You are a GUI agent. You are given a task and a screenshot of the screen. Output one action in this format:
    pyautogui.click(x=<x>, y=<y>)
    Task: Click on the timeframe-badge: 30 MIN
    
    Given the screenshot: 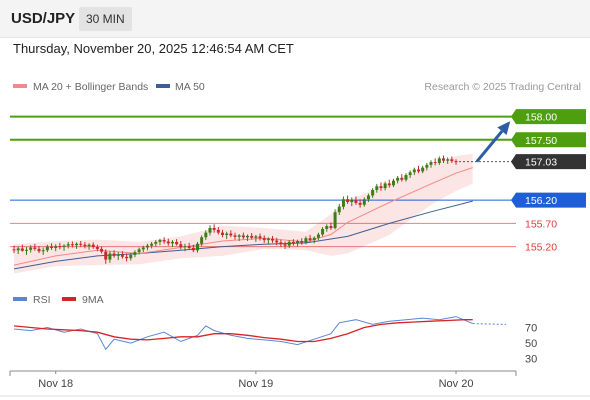 What is the action you would take?
    pyautogui.click(x=105, y=19)
    